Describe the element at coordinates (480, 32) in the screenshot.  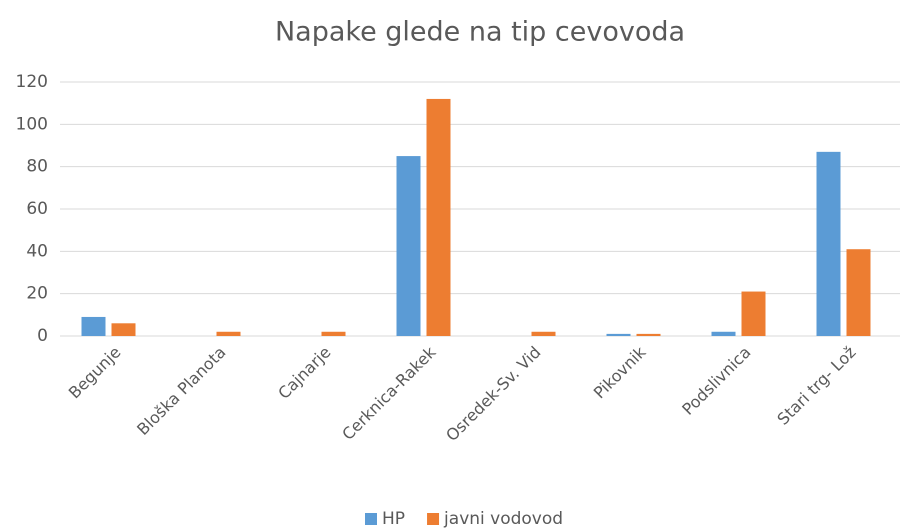
I see `chart-title: Napake glede na tip cevovoda` at that location.